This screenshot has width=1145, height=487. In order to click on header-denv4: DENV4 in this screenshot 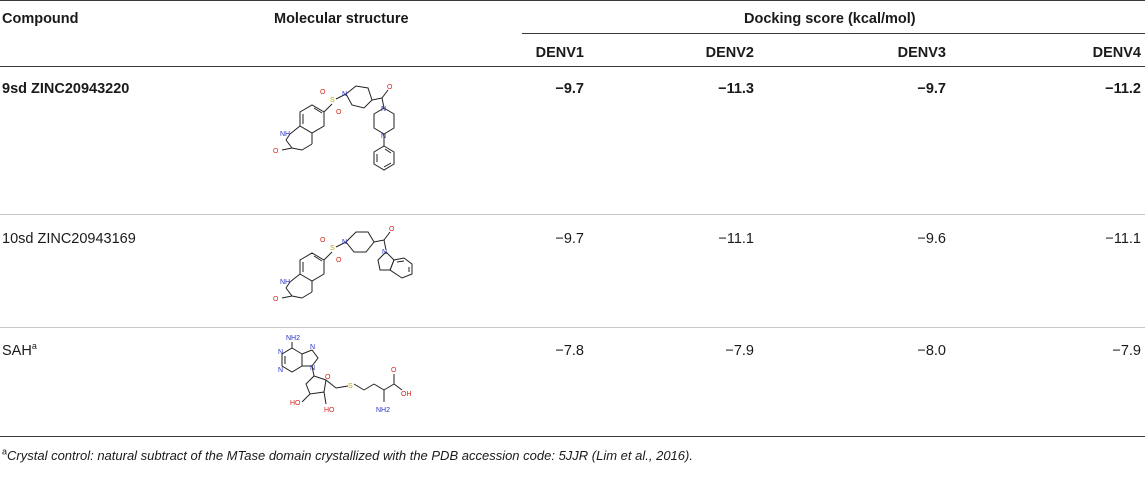, I will do `click(1116, 53)`.